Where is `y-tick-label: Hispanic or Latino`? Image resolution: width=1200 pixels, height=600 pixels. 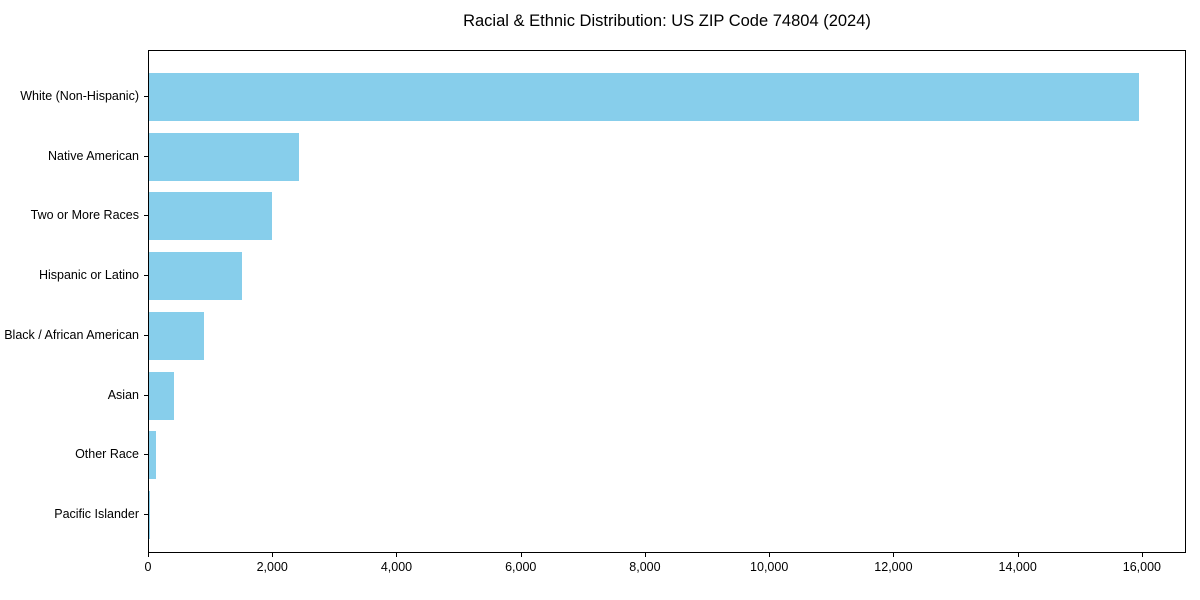
y-tick-label: Hispanic or Latino is located at coordinates (88, 275).